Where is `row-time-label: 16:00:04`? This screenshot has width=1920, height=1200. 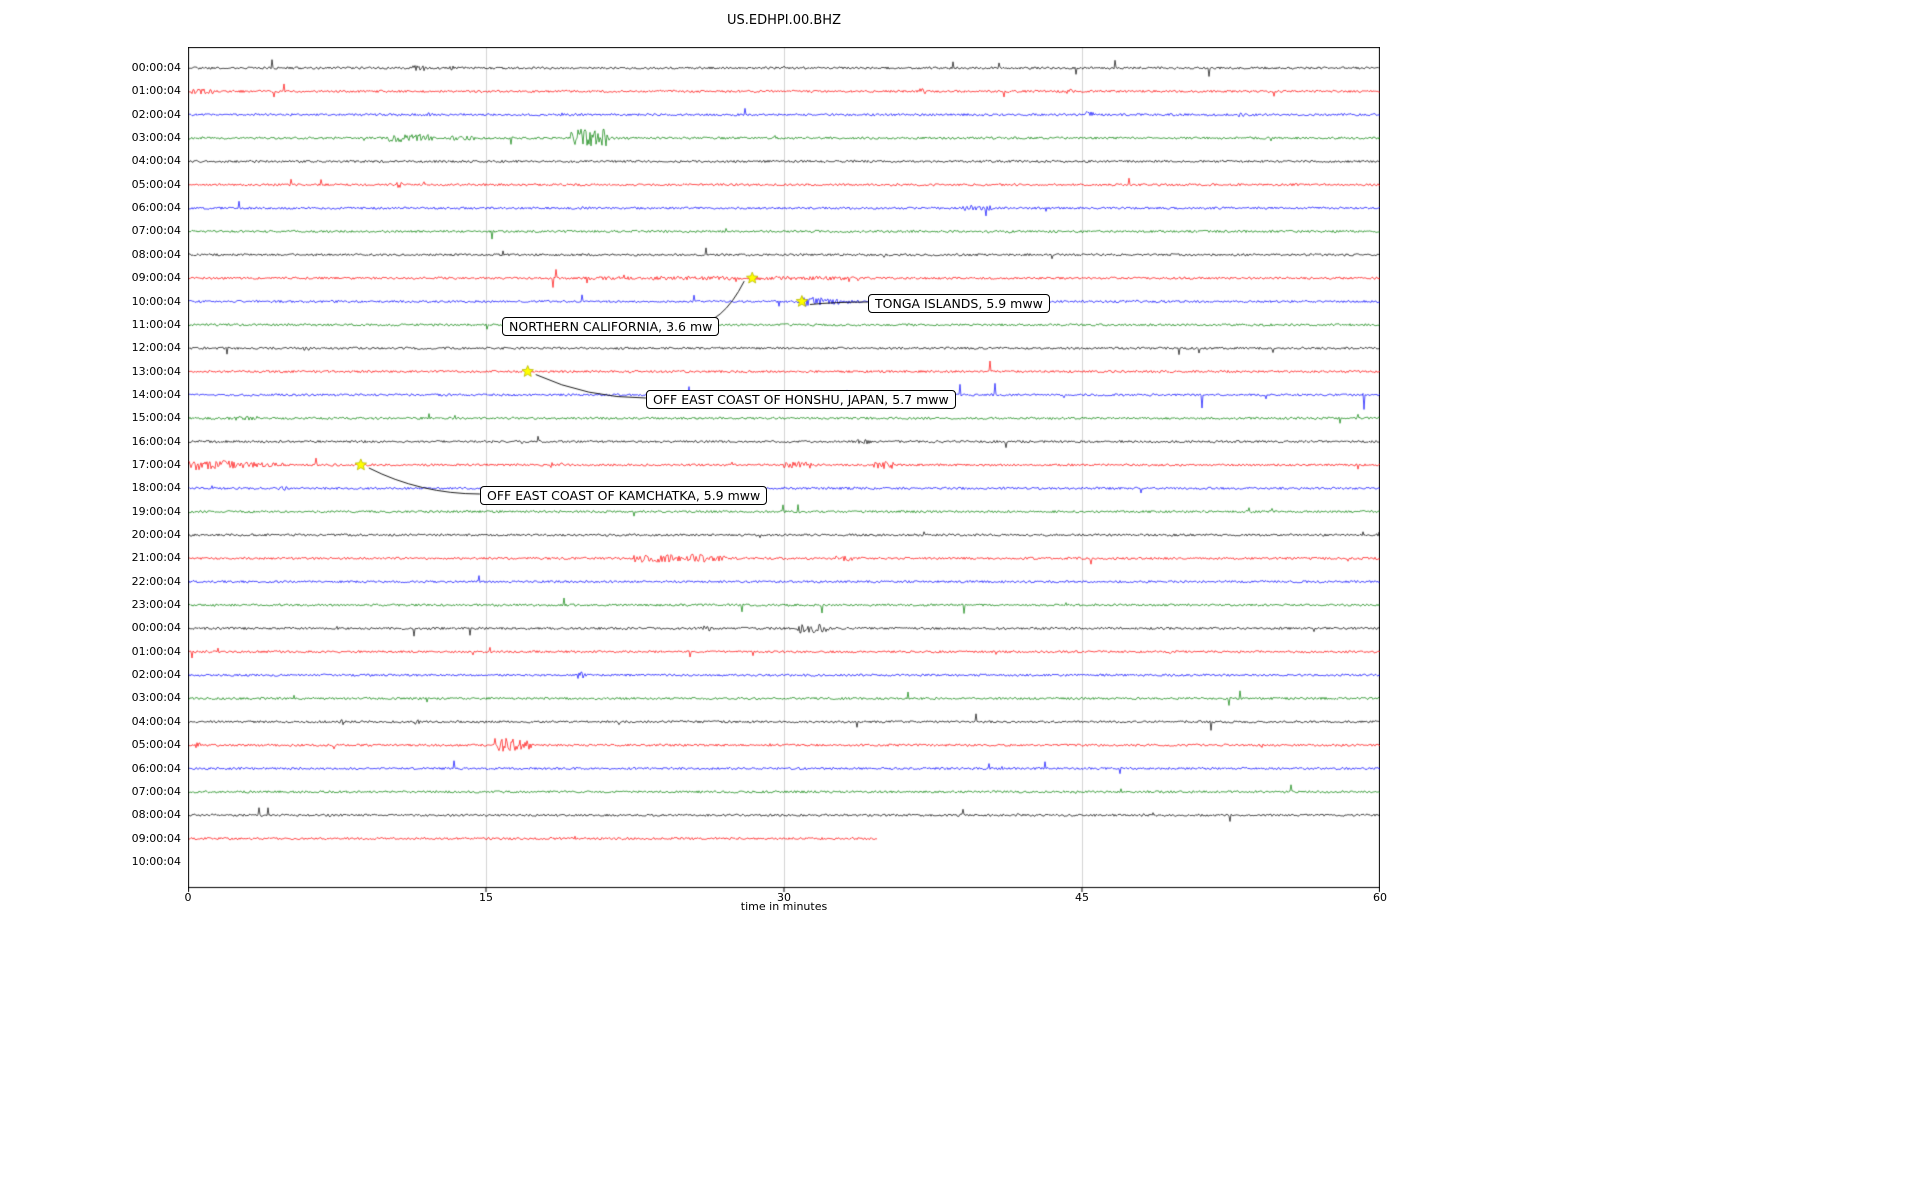
row-time-label: 16:00:04 is located at coordinates (156, 441).